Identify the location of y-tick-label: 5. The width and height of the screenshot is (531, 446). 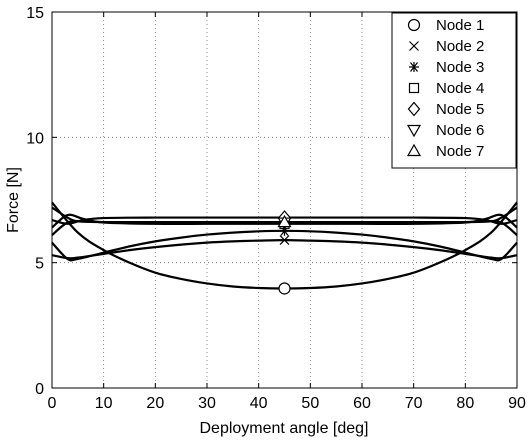
(39, 264).